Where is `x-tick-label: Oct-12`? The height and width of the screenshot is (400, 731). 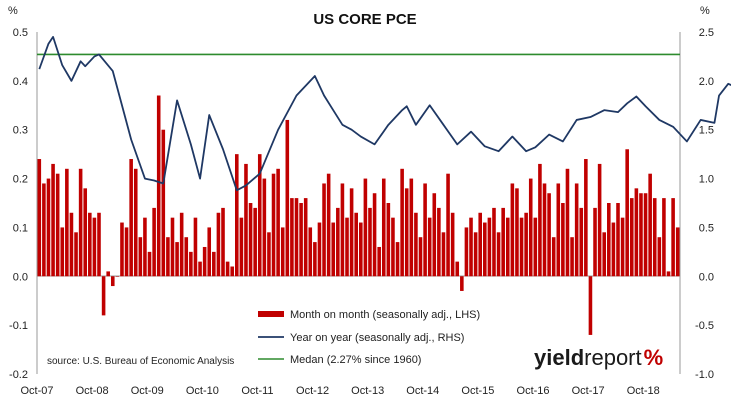 x-tick-label: Oct-12 is located at coordinates (312, 391).